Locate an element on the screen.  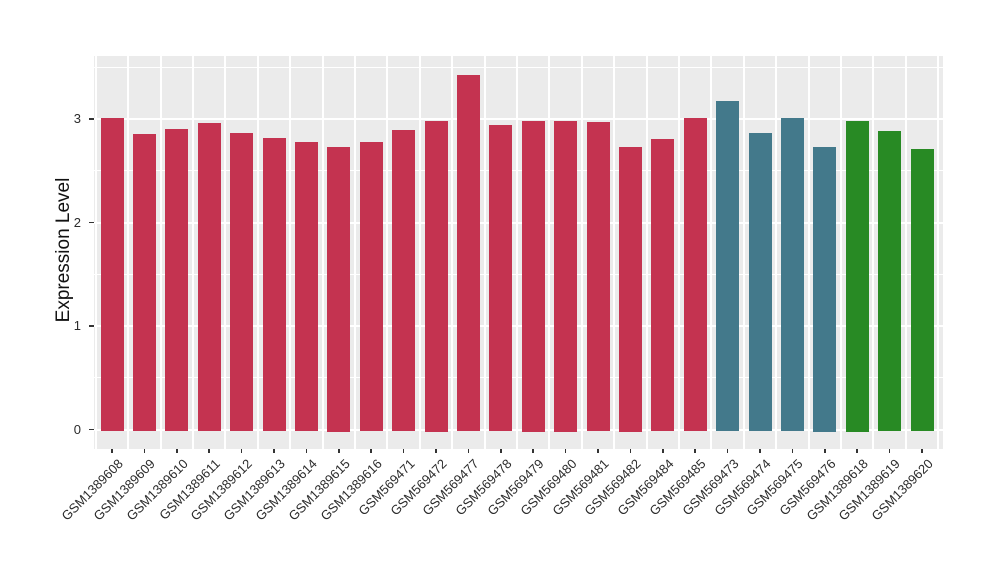
bar-GSM1389609 is located at coordinates (144, 283).